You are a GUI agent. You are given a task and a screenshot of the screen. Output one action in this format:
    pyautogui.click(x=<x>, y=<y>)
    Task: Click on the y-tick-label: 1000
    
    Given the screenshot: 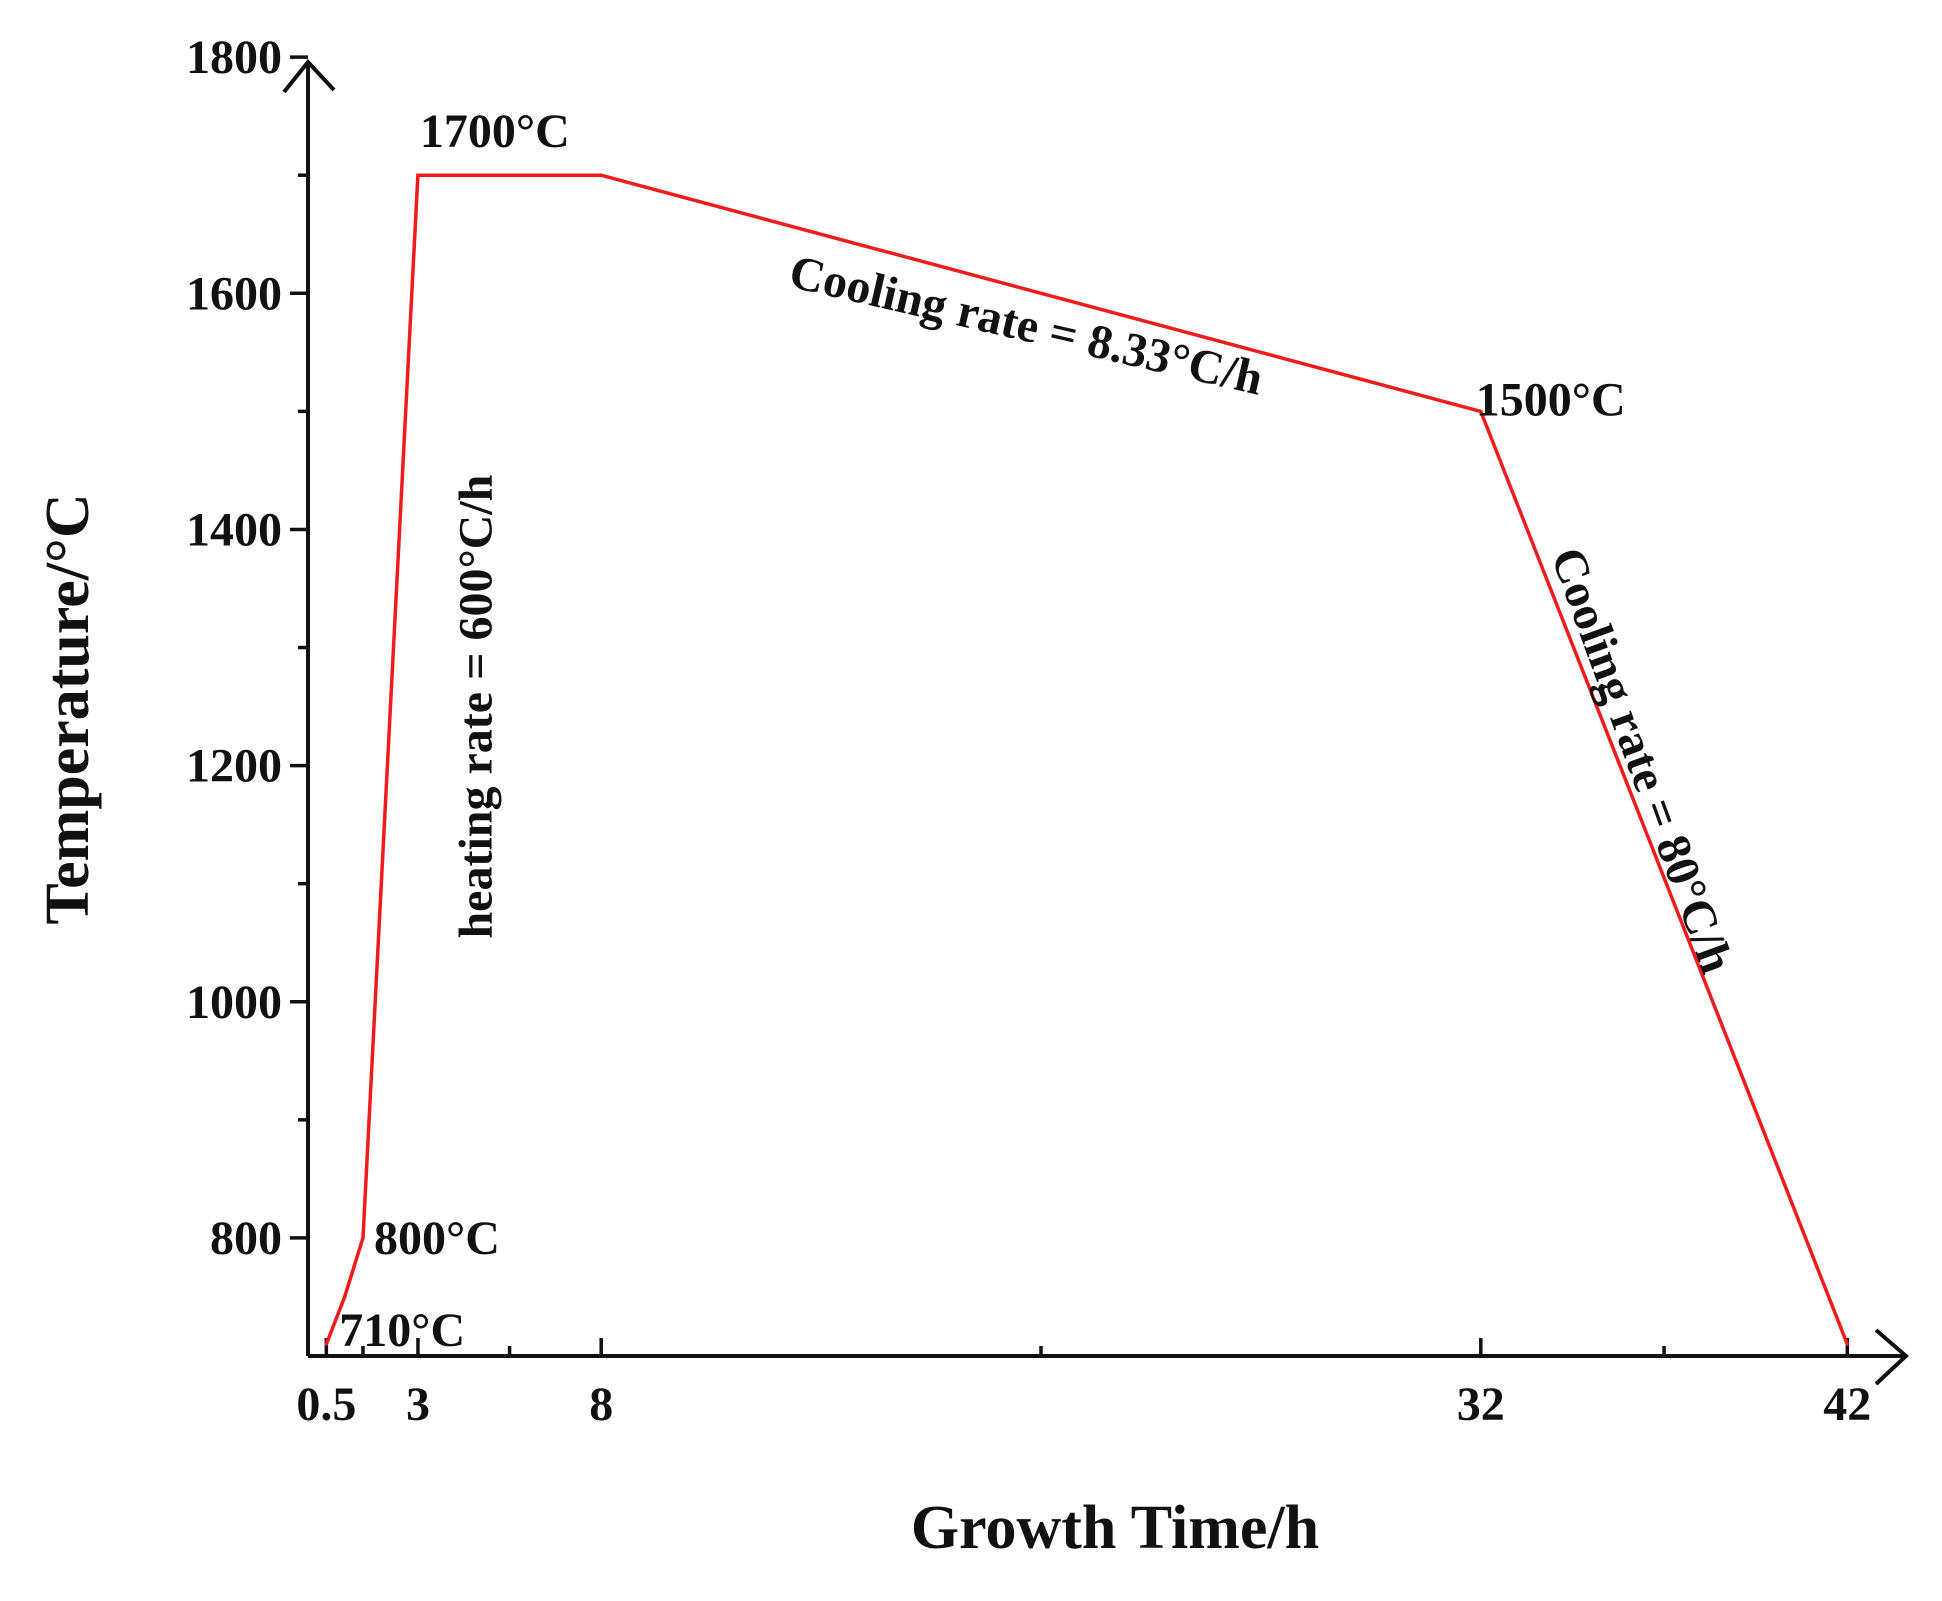 What is the action you would take?
    pyautogui.click(x=234, y=1002)
    